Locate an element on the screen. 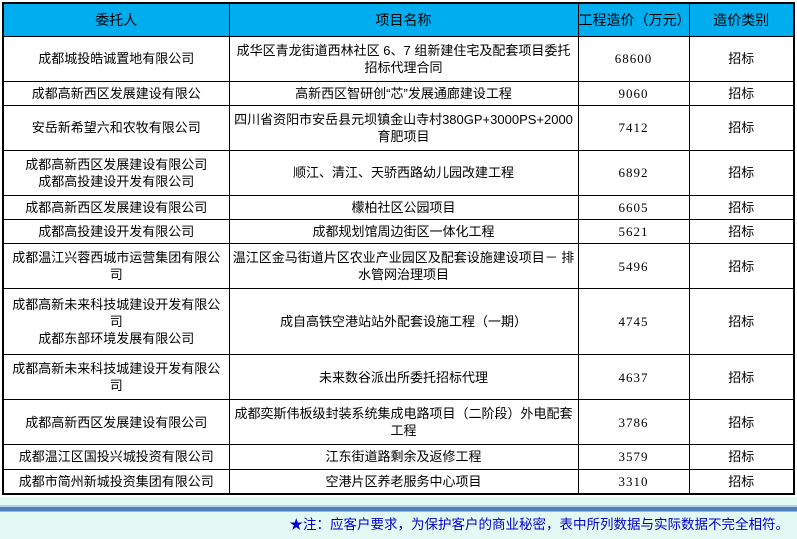  cell-client: 成都高新西区发展建设有限公 is located at coordinates (116, 93).